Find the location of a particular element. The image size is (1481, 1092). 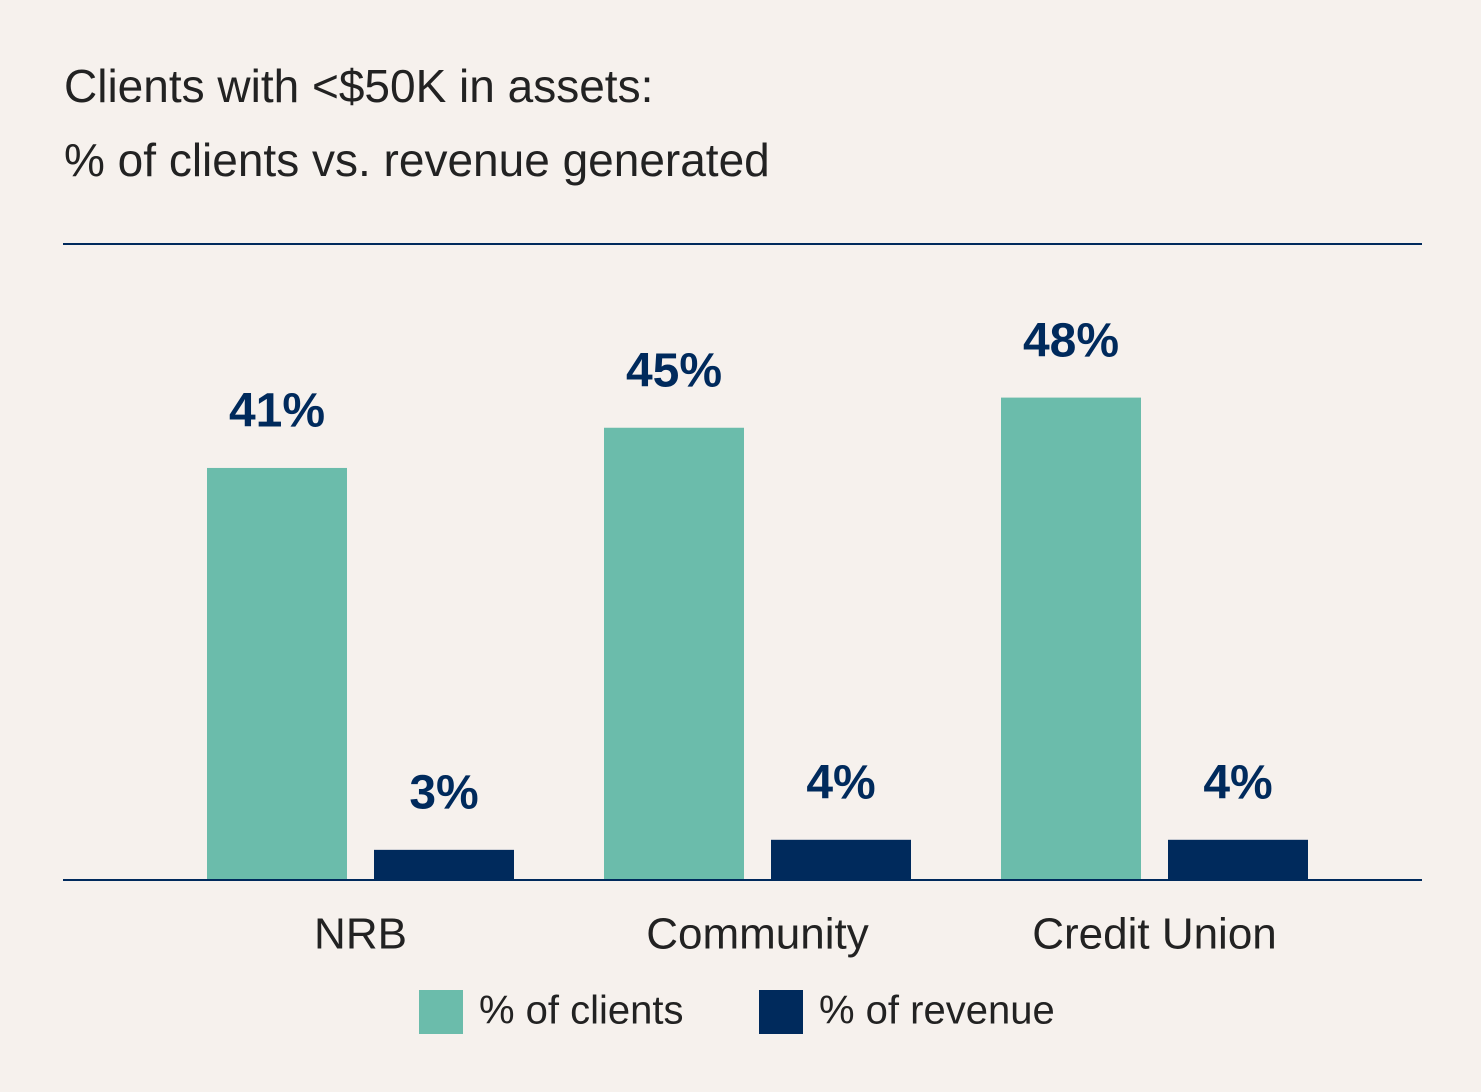

legend-label: % of revenue is located at coordinates (937, 1011).